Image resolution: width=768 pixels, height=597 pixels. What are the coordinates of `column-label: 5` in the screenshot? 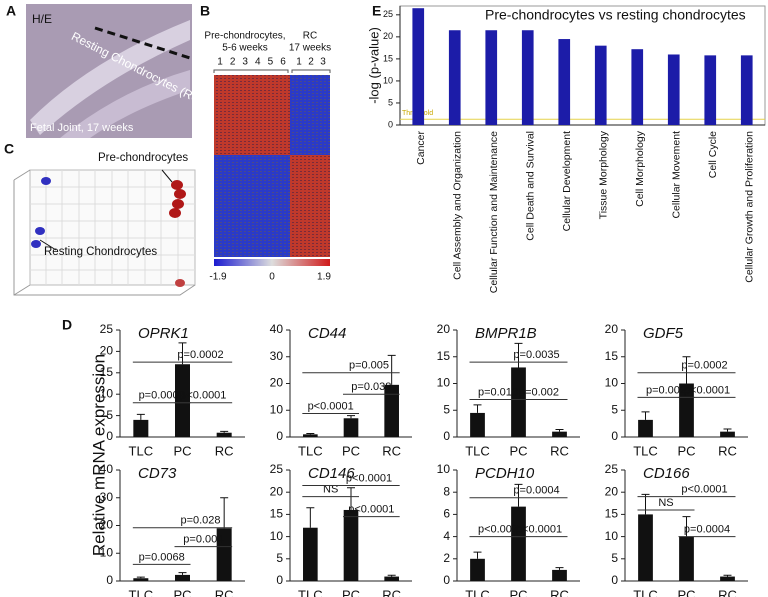 It's located at (271, 62).